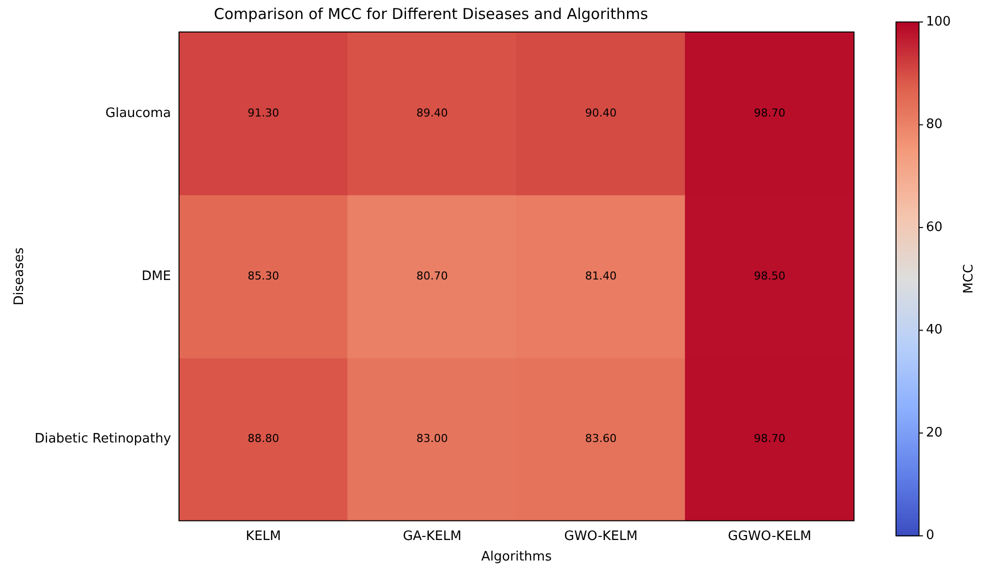 This screenshot has height=571, width=986. Describe the element at coordinates (601, 275) in the screenshot. I see `data-label: 81.40` at that location.